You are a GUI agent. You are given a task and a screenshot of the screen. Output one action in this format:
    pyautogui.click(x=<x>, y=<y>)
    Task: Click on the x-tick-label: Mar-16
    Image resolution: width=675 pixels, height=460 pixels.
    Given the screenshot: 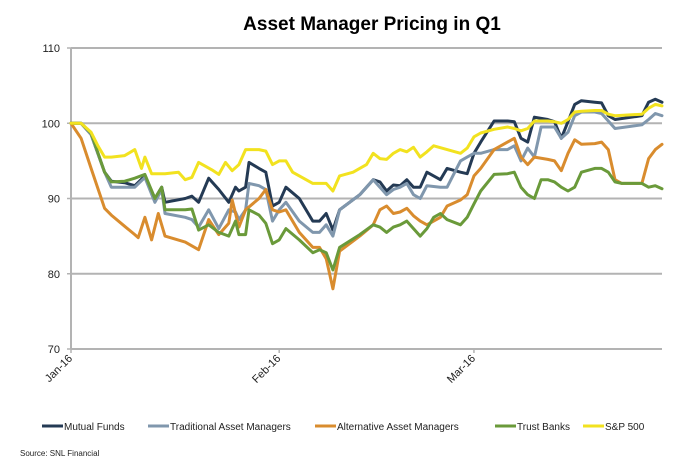 What is the action you would take?
    pyautogui.click(x=461, y=369)
    